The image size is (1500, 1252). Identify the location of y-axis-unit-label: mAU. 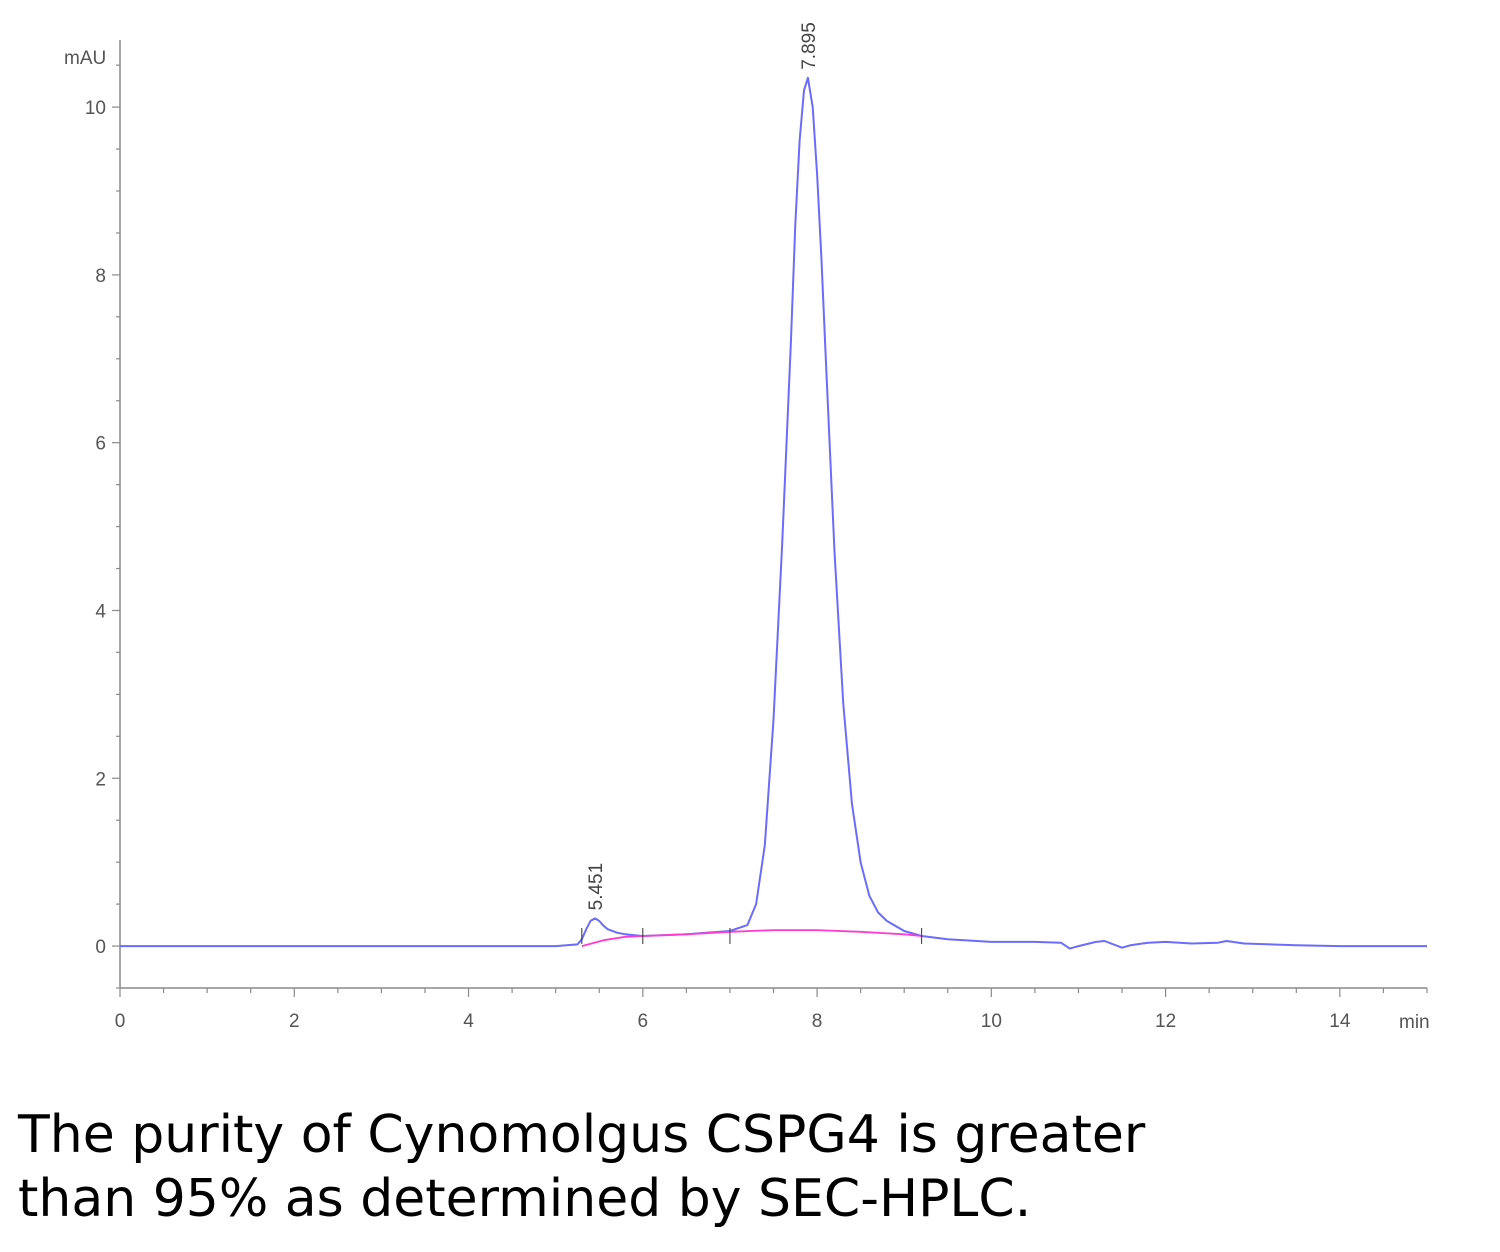
(85, 58).